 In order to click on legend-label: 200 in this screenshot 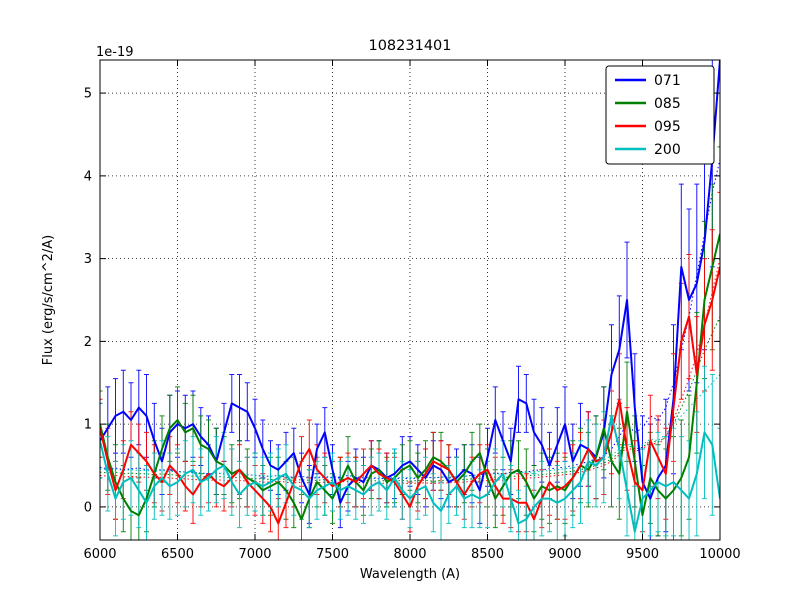, I will do `click(667, 150)`.